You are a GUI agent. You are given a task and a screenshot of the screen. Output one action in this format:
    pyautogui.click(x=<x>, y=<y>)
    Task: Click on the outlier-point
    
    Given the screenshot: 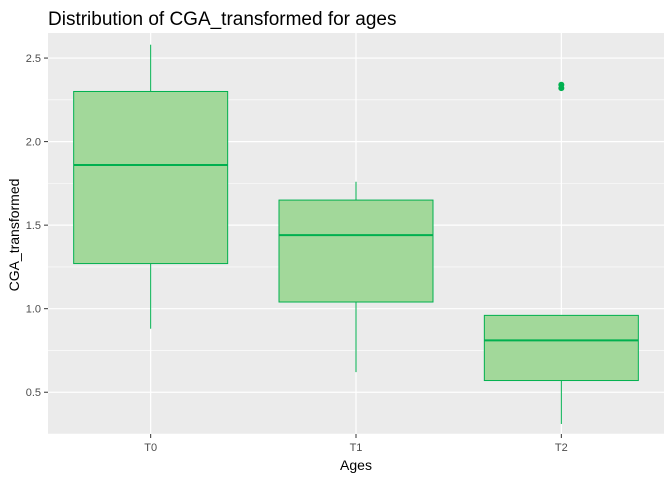 What is the action you would take?
    pyautogui.click(x=561, y=84)
    